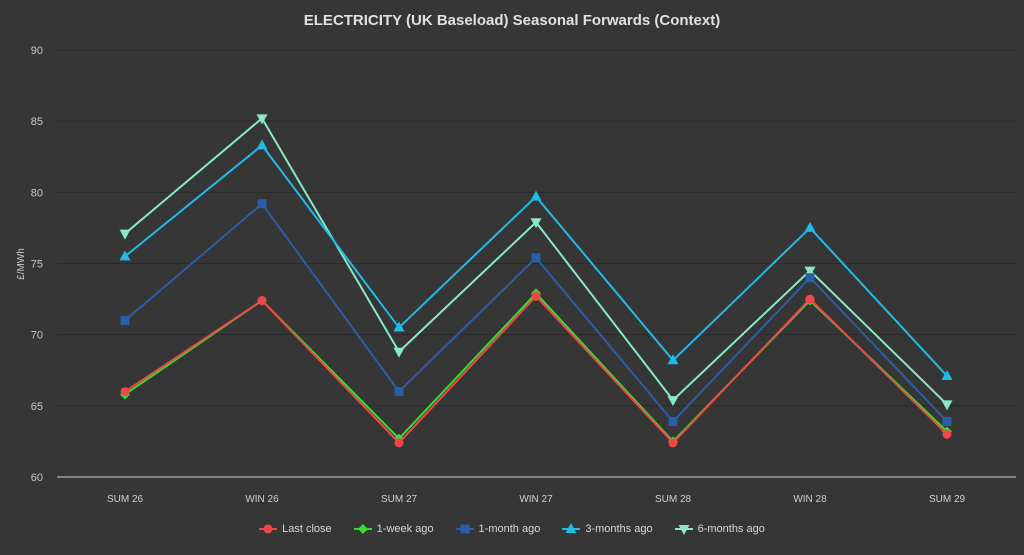 Image resolution: width=1024 pixels, height=555 pixels. Describe the element at coordinates (37, 122) in the screenshot. I see `y-tick-label: 85` at that location.